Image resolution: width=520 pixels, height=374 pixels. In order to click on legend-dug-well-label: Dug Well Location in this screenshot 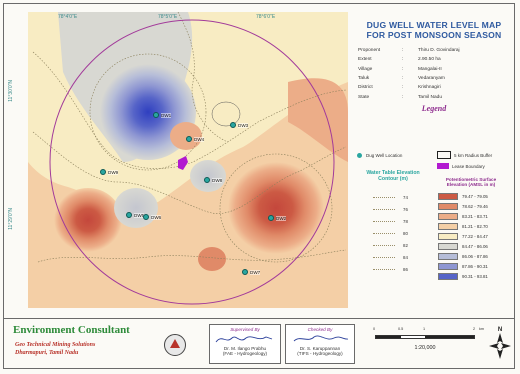, I will do `click(384, 155)`.